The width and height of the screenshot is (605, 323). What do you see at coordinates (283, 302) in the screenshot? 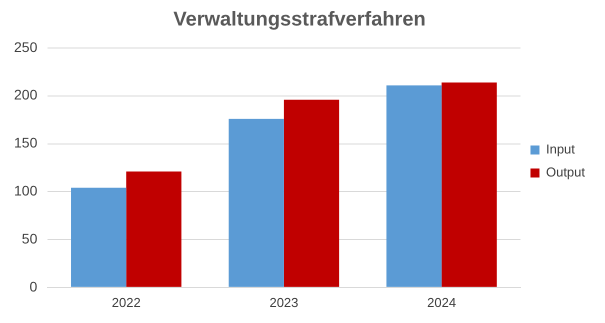
I see `x-tick-label: 2023` at bounding box center [283, 302].